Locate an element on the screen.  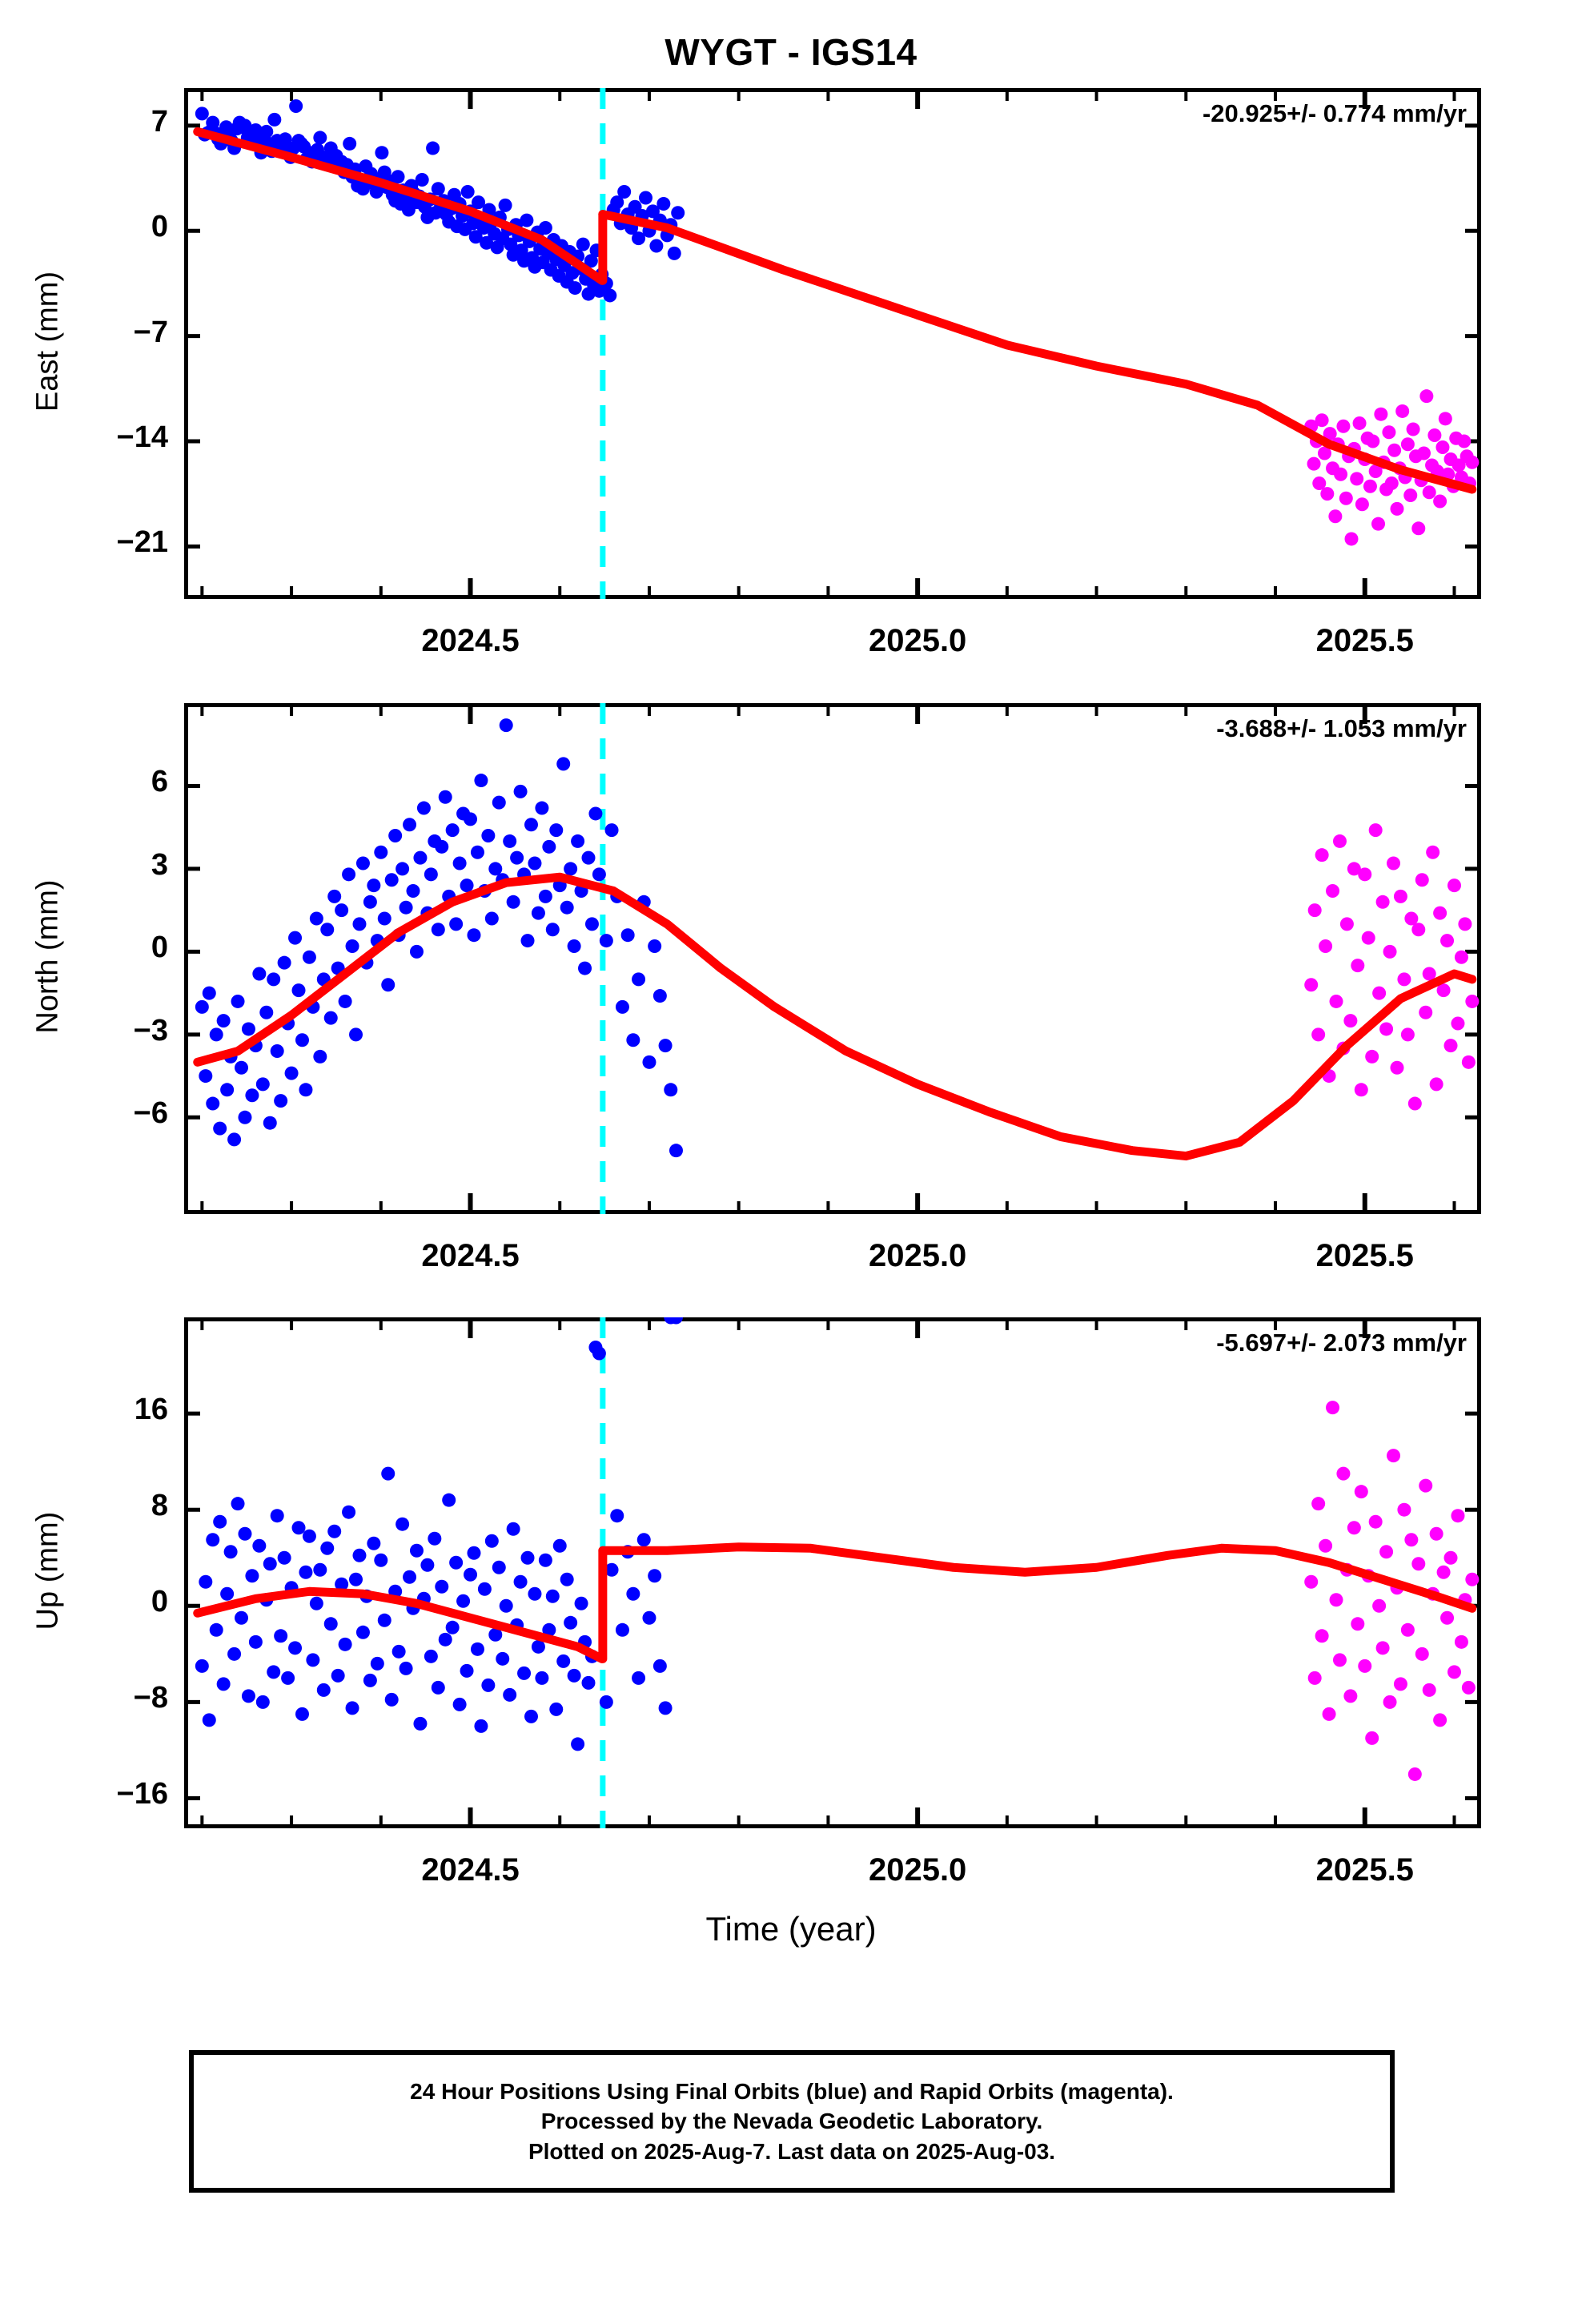
east-ytick-label: −7 is located at coordinates (151, 332).